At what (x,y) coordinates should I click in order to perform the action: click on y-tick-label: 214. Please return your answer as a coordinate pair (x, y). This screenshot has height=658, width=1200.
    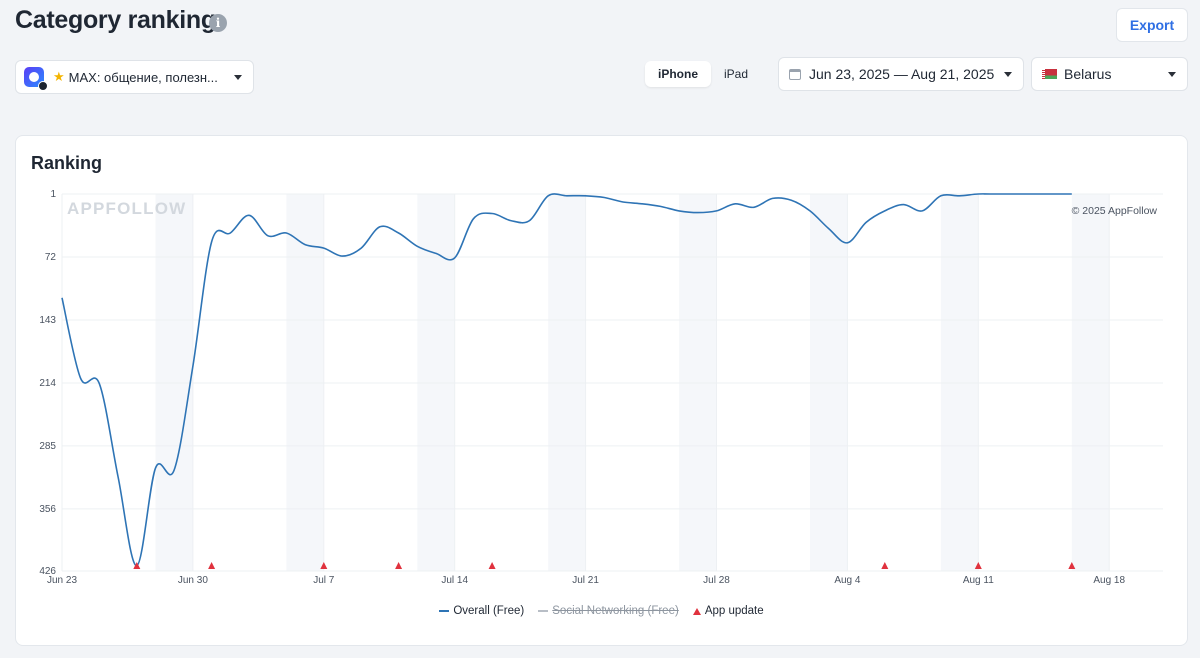
    Looking at the image, I should click on (47, 383).